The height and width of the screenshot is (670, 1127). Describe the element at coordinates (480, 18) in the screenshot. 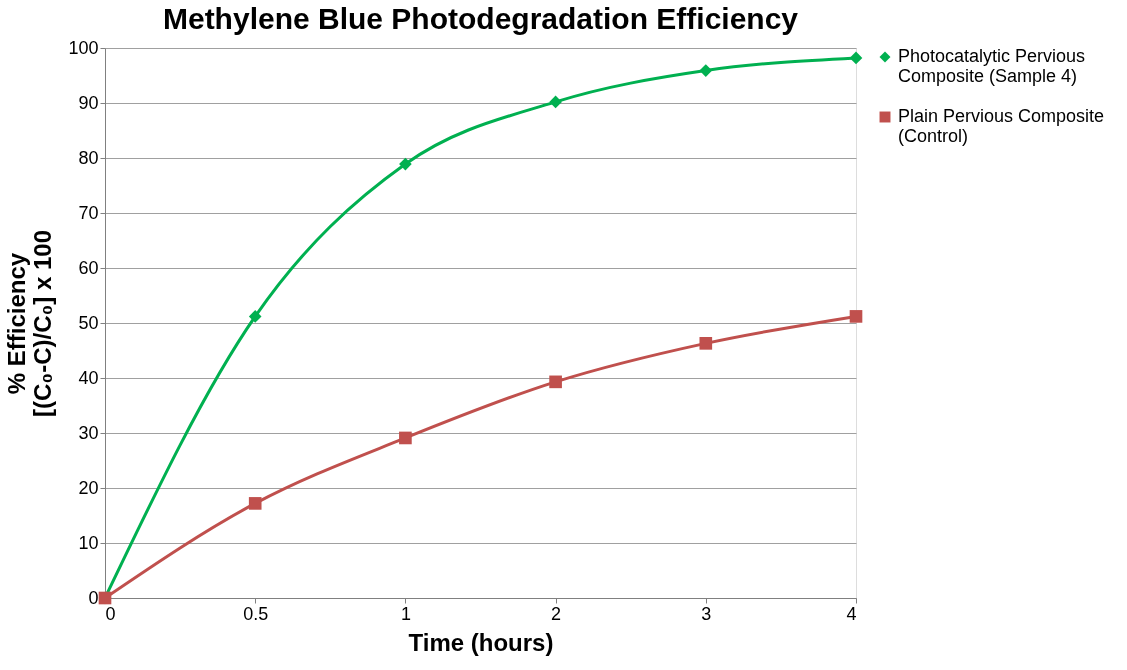

I see `chart-title: Methylene Blue Photodegradation Efficiency` at that location.